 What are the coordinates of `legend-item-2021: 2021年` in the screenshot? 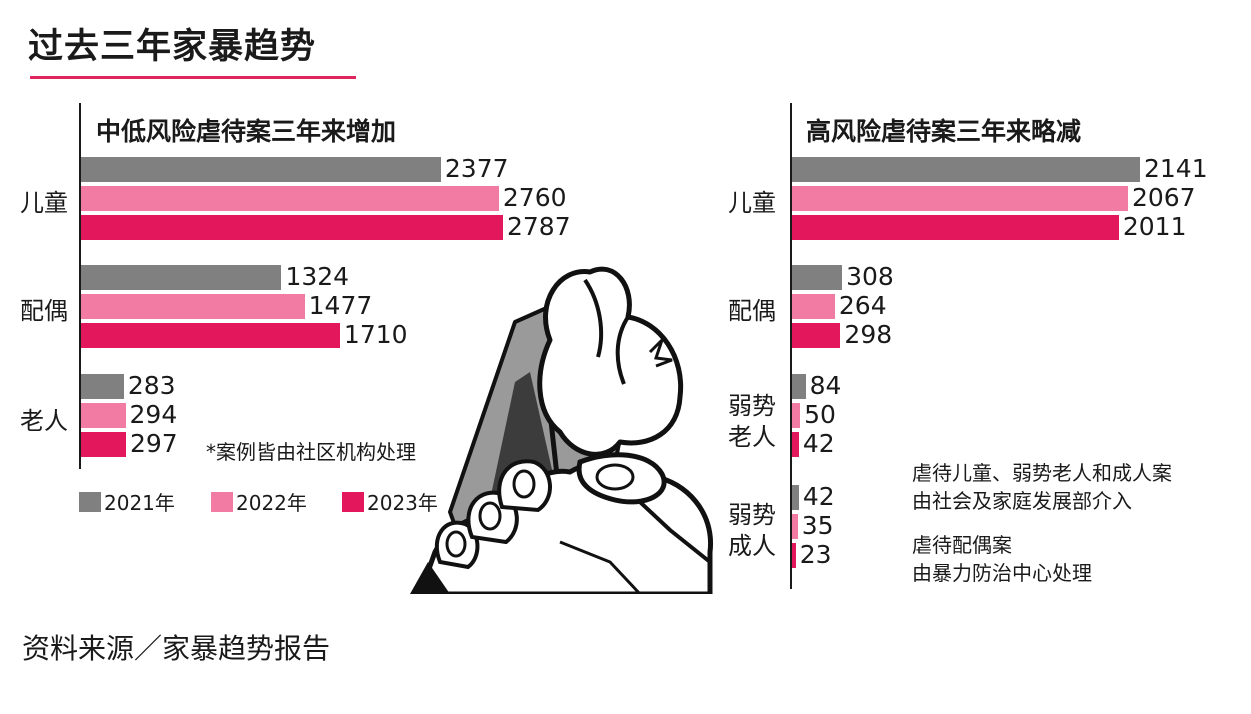 It's located at (127, 501).